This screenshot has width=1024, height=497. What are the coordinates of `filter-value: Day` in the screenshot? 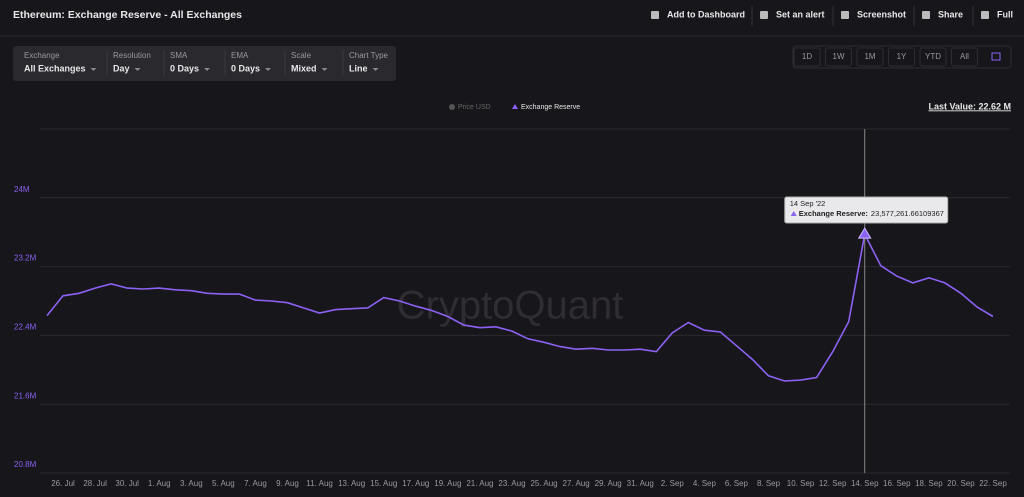 It's located at (121, 68).